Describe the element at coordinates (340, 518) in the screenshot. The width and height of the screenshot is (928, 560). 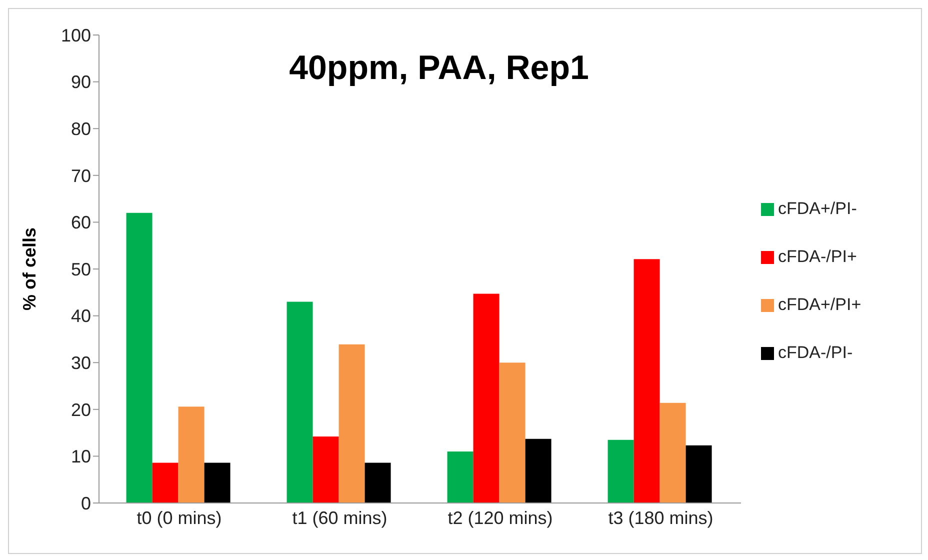
I see `x-tick-label: t1 (60 mins)` at that location.